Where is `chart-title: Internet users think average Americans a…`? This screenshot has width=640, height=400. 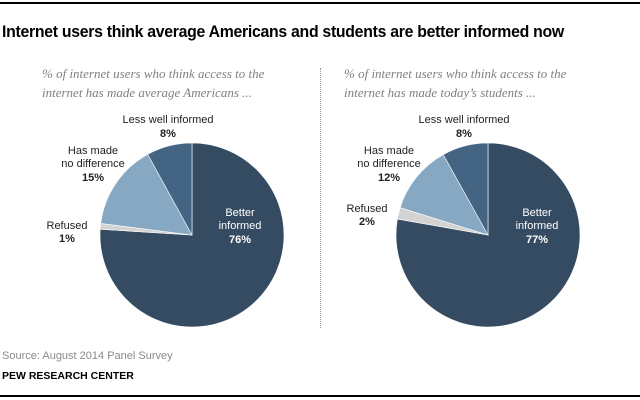
chart-title: Internet users think average Americans a… is located at coordinates (283, 31).